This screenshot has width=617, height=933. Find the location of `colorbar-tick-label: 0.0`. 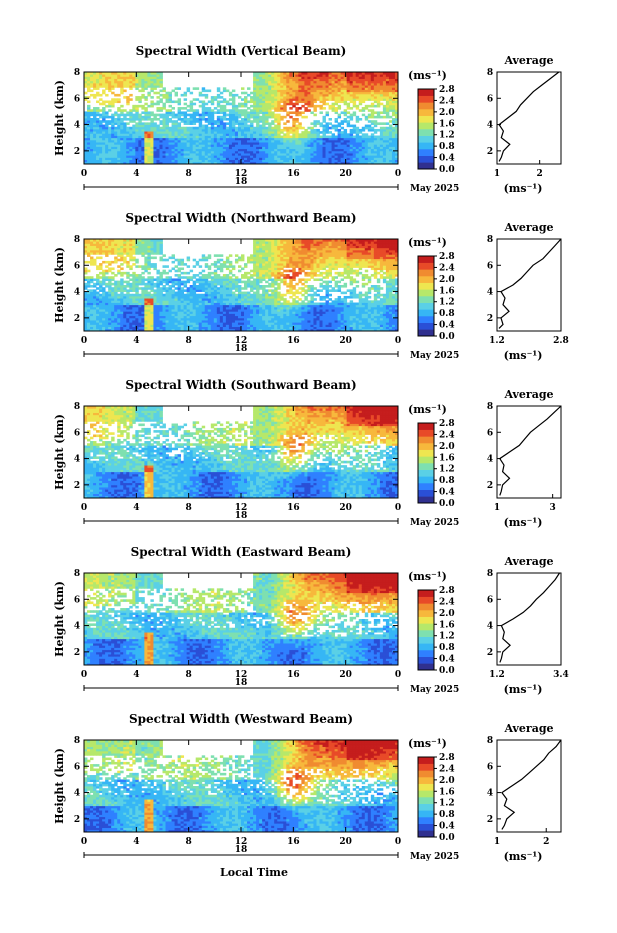

colorbar-tick-label: 0.0 is located at coordinates (447, 170).